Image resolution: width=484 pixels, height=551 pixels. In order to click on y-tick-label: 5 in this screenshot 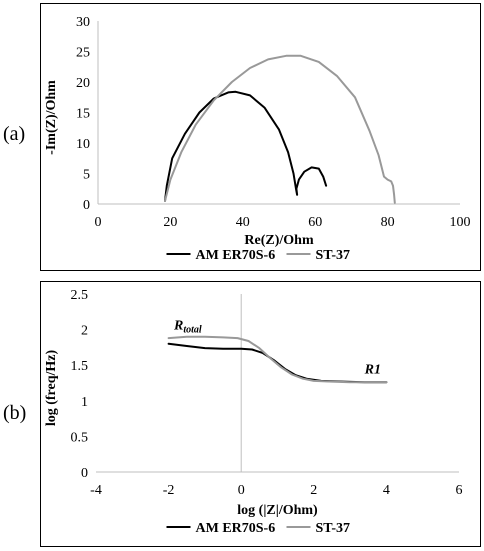, I will do `click(86, 175)`.